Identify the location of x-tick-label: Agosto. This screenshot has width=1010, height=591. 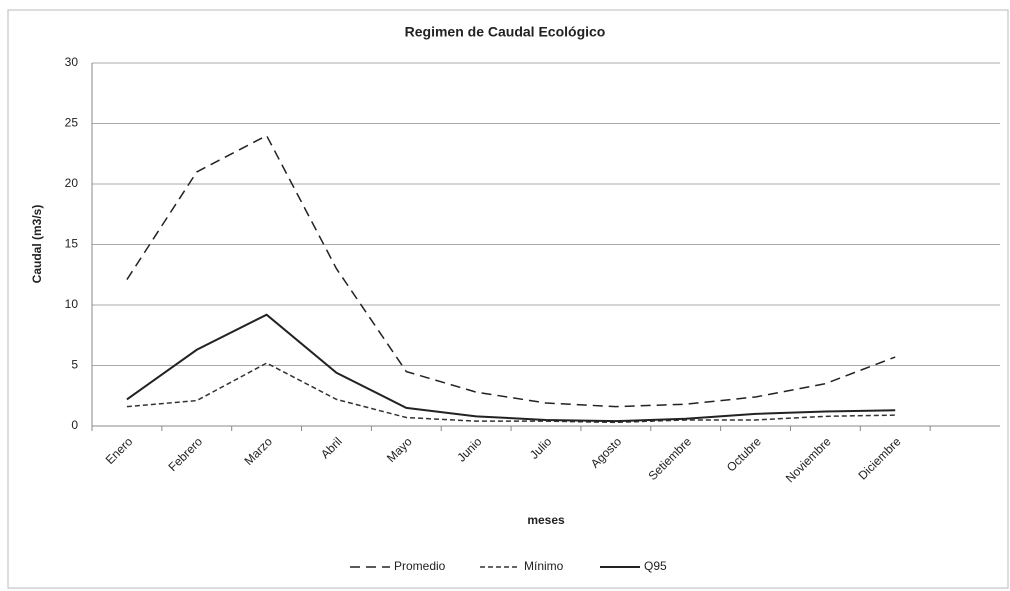
(606, 452).